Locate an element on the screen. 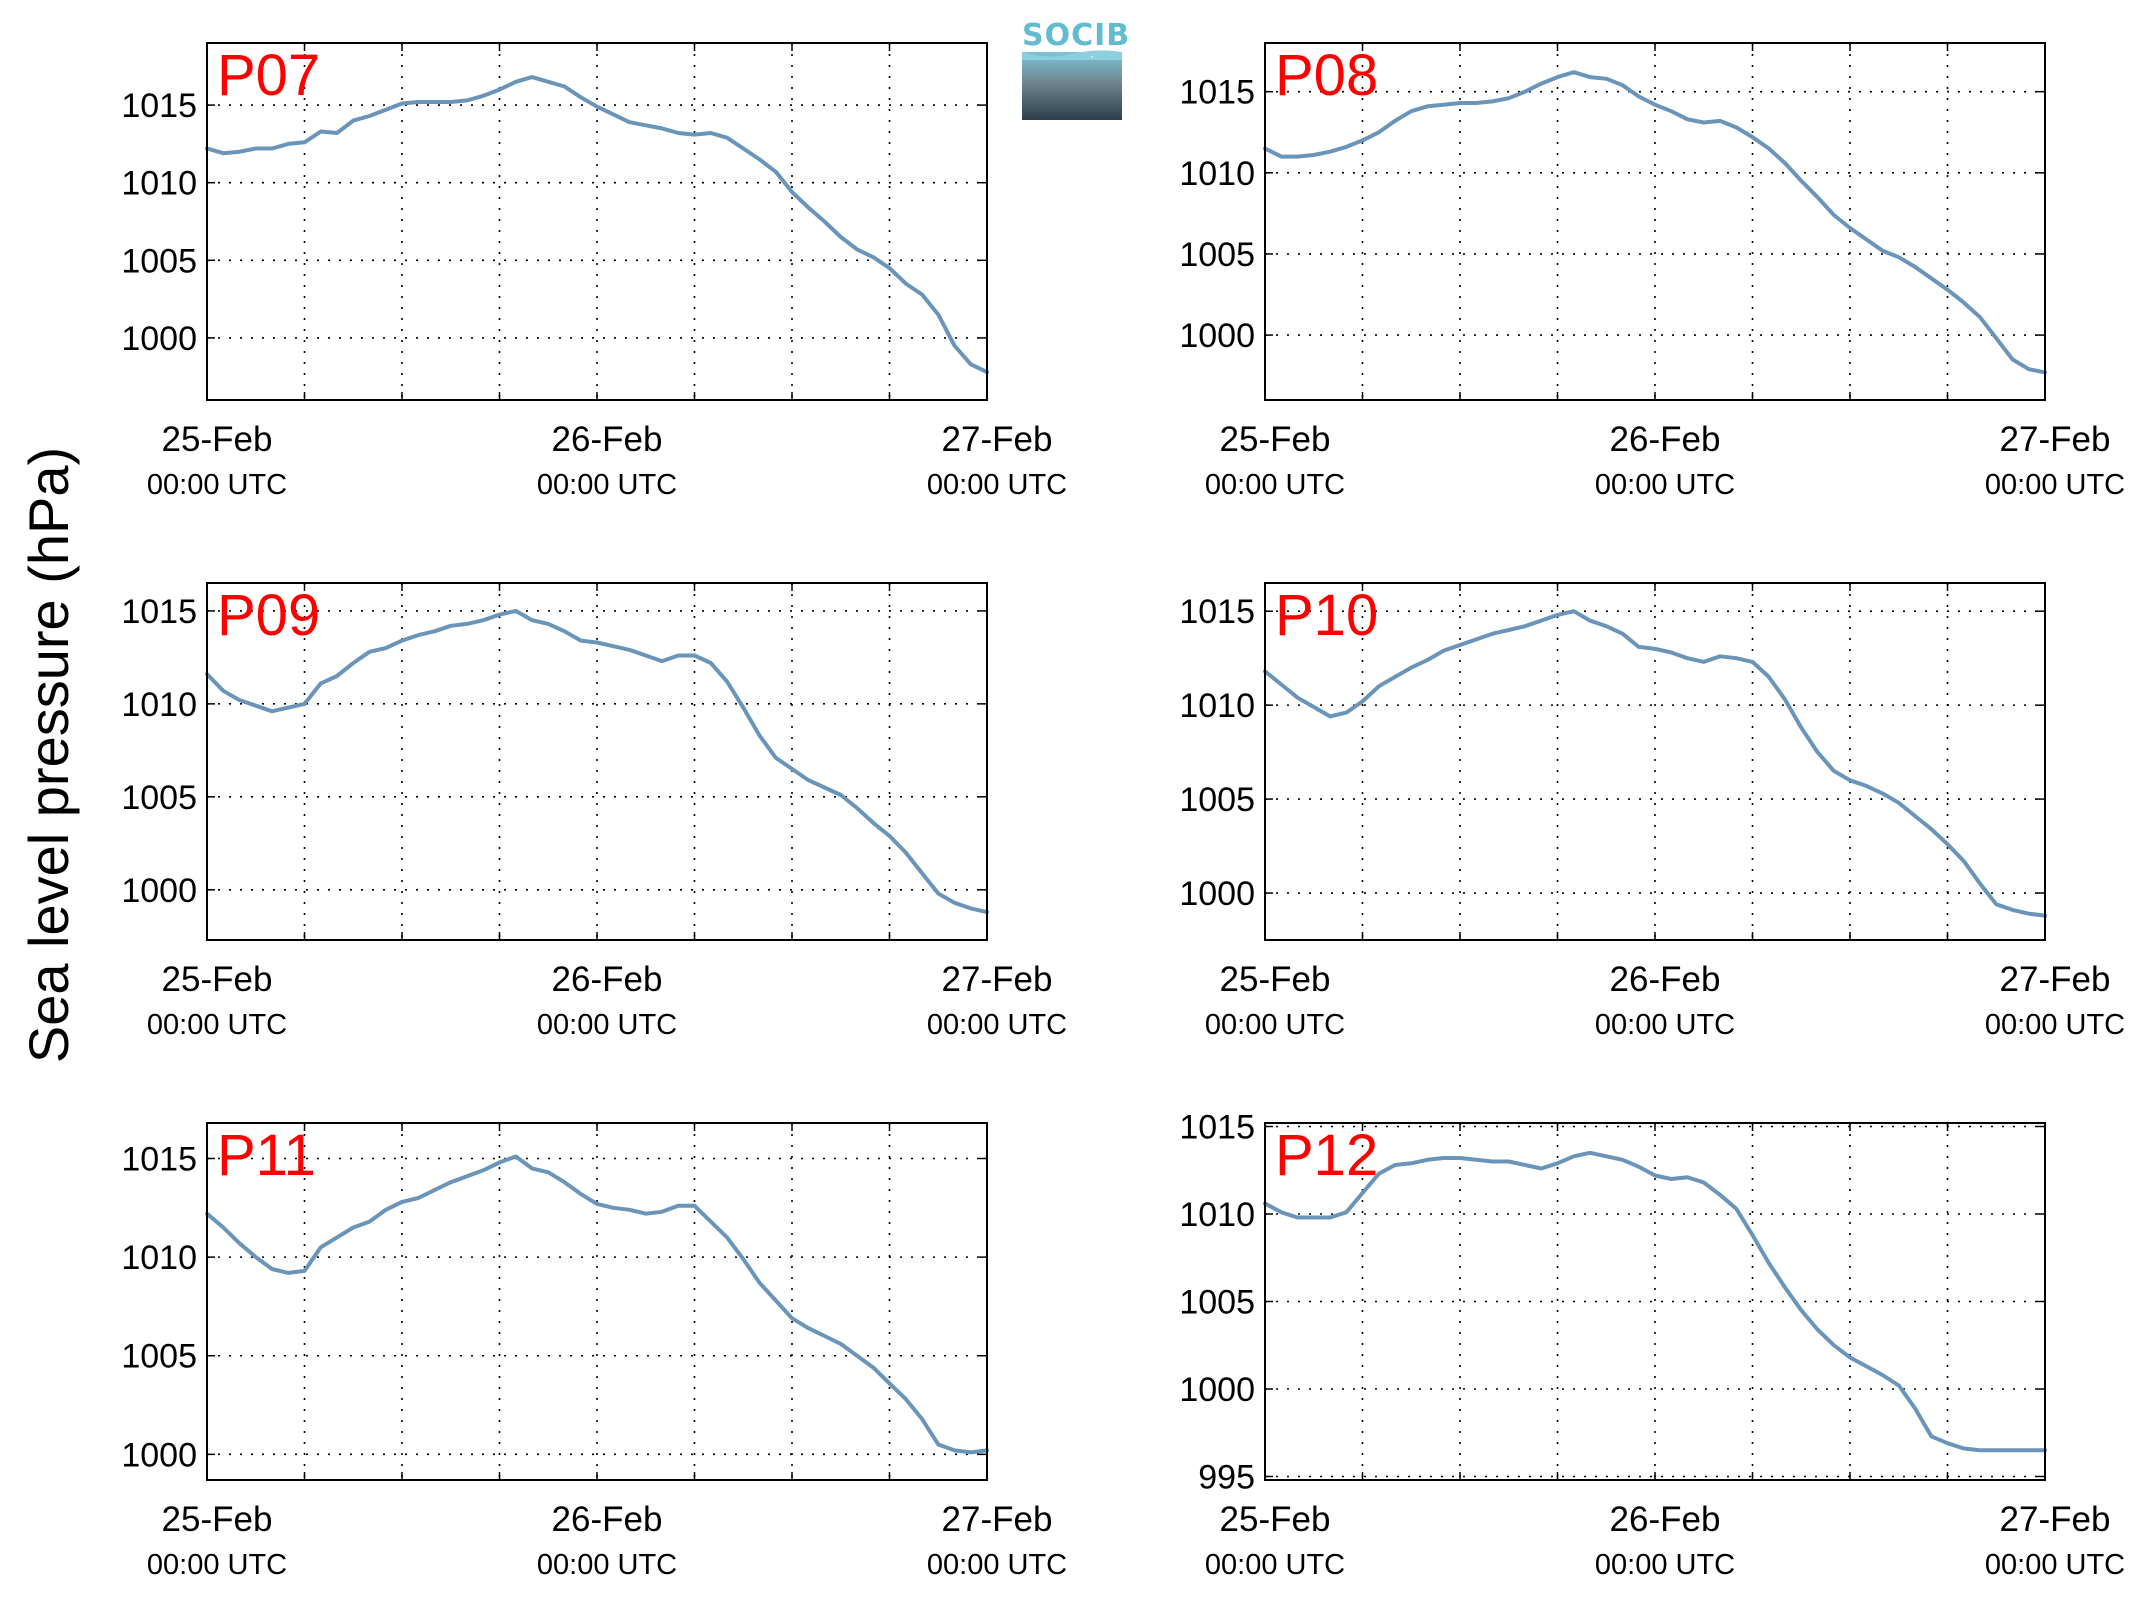 The height and width of the screenshot is (1608, 2133). socib-logo-wave is located at coordinates (1072, 55).